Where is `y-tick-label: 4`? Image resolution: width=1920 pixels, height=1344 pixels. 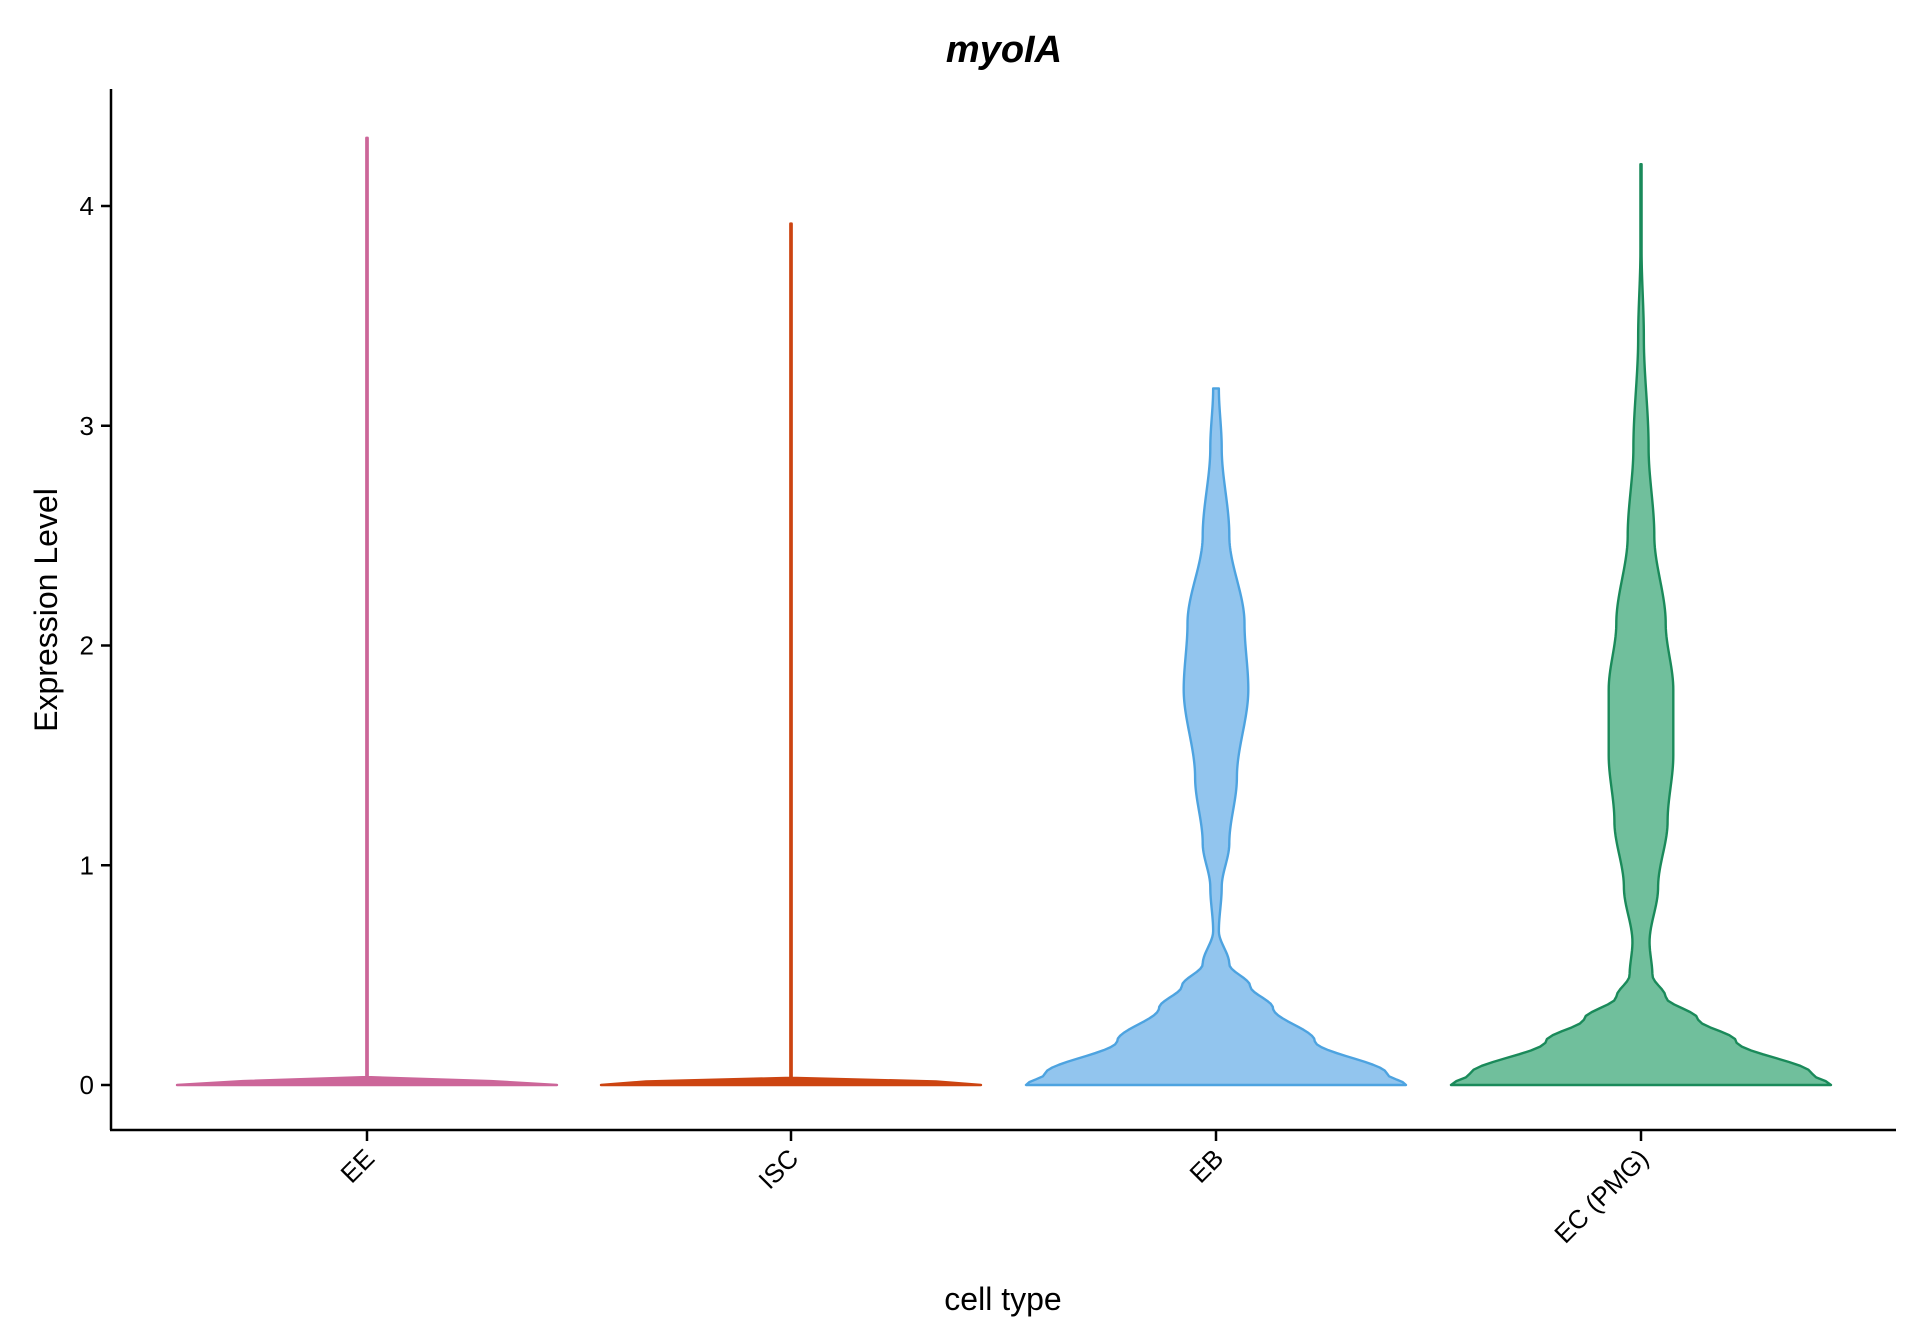 y-tick-label: 4 is located at coordinates (87, 206).